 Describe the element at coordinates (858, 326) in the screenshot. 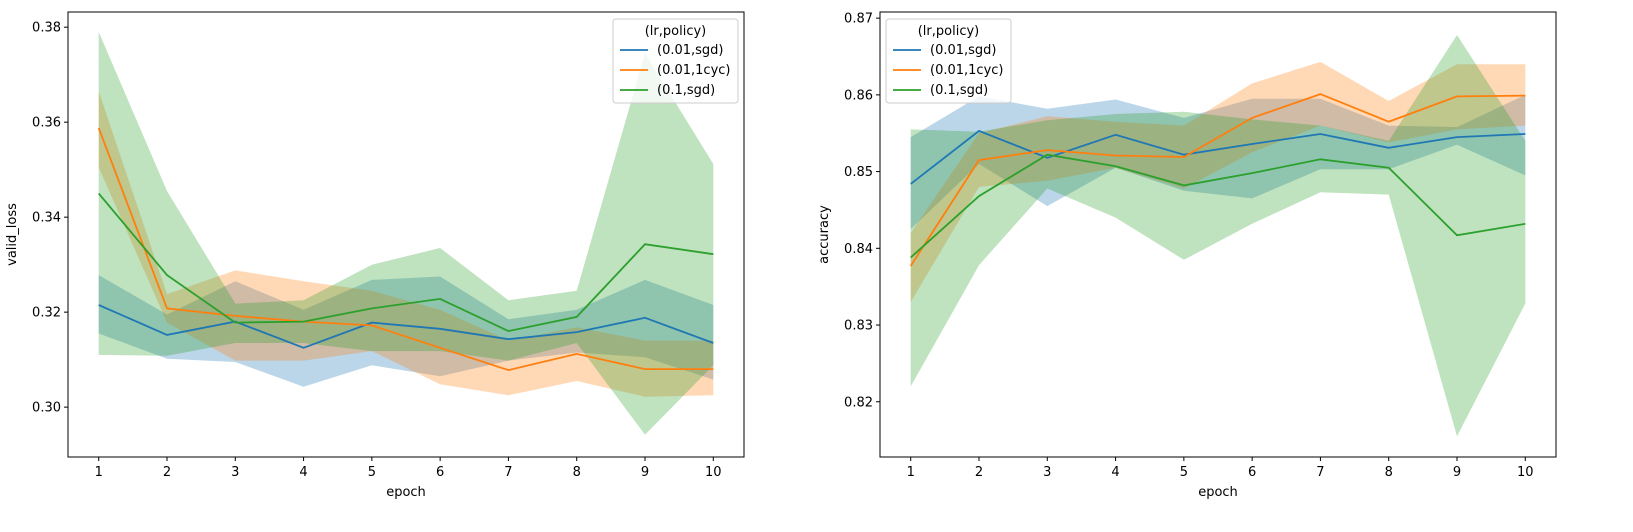

I see `y-tick-label: 0.83` at that location.